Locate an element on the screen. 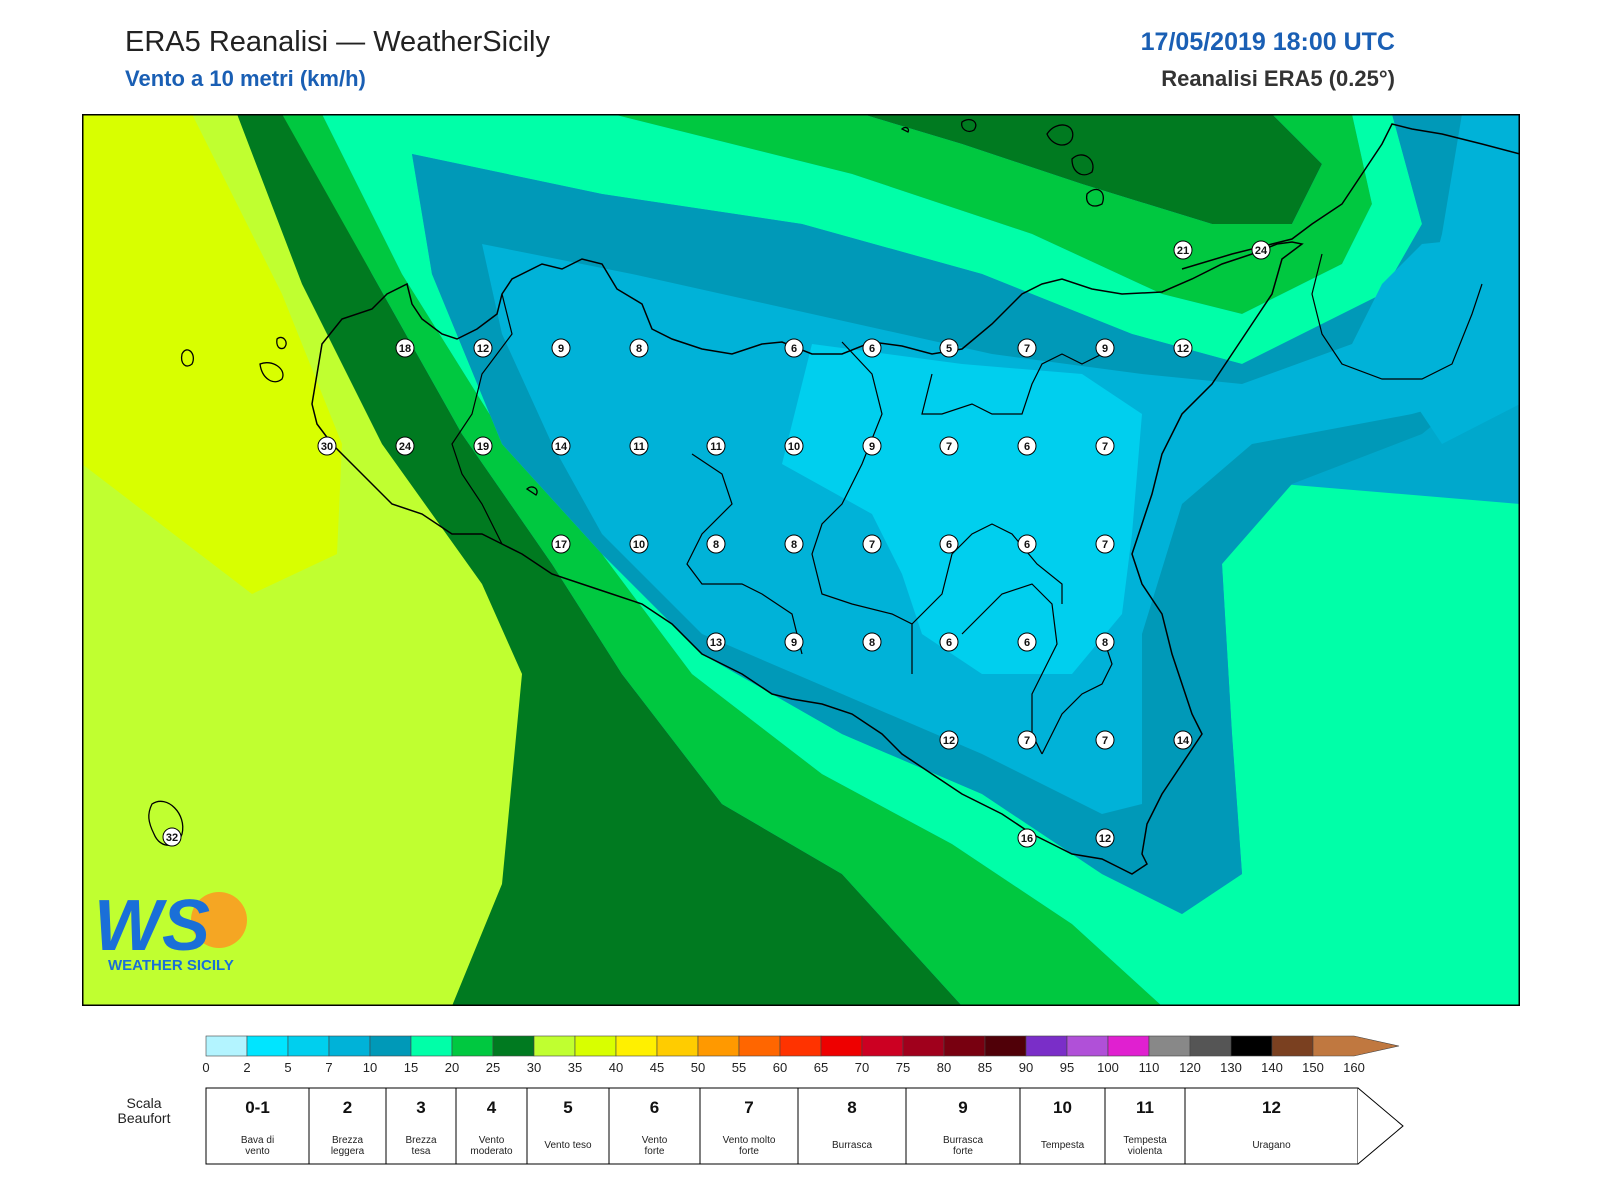 This screenshot has width=1600, height=1200. beaufort-number: 10 is located at coordinates (1062, 1107).